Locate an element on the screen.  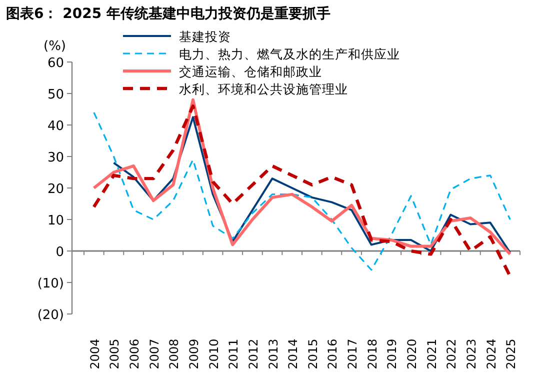
x-tick-label: 2007 is located at coordinates (154, 354).